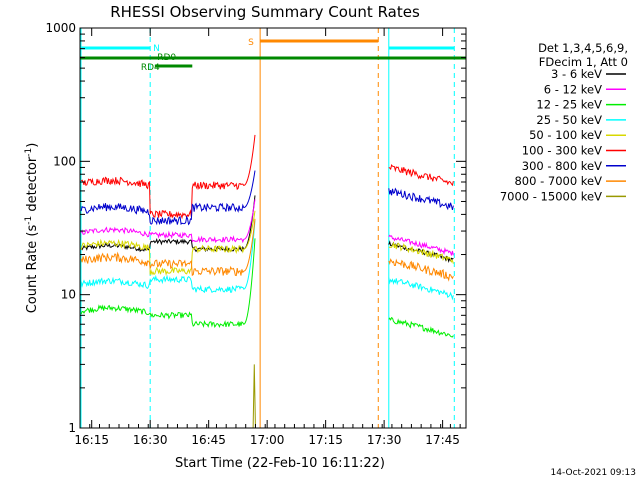  What do you see at coordinates (32, 186) in the screenshot?
I see `y-label-mid: detector` at bounding box center [32, 186].